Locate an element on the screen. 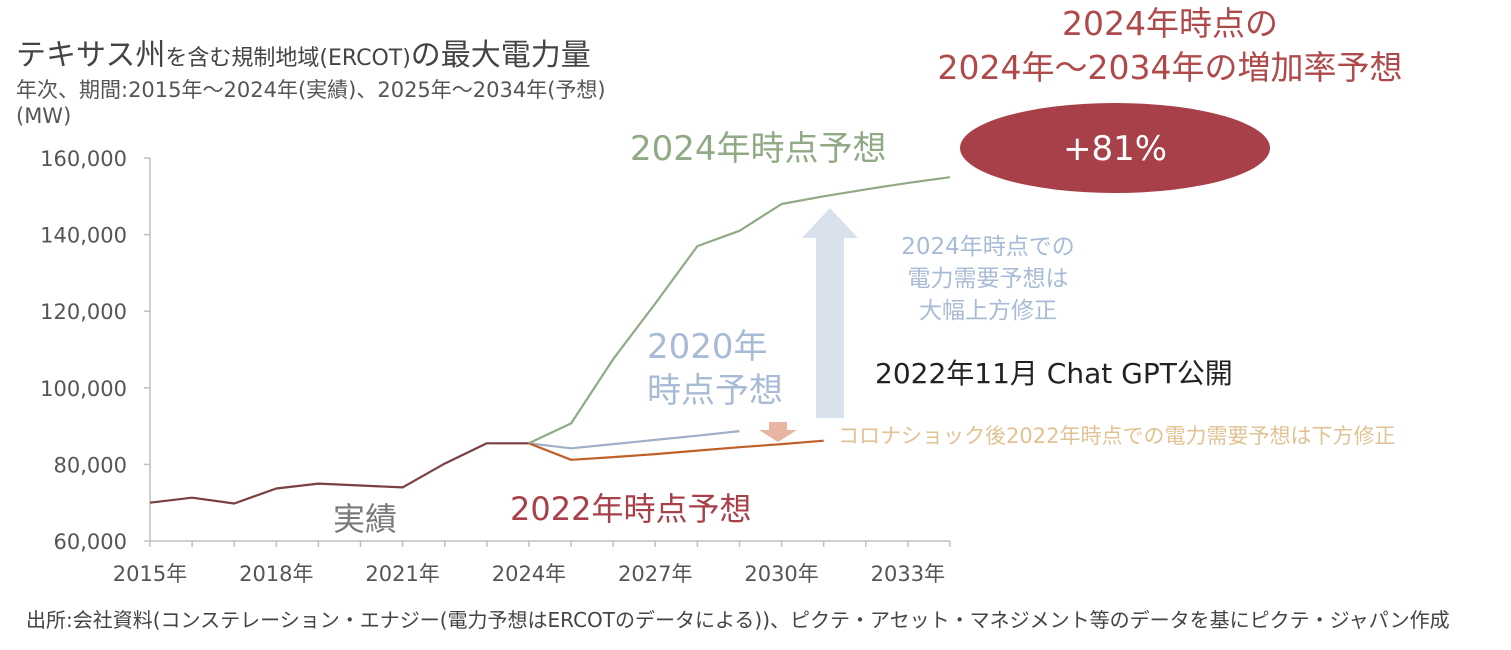 The width and height of the screenshot is (1511, 650). up-arrow-shape is located at coordinates (830, 313).